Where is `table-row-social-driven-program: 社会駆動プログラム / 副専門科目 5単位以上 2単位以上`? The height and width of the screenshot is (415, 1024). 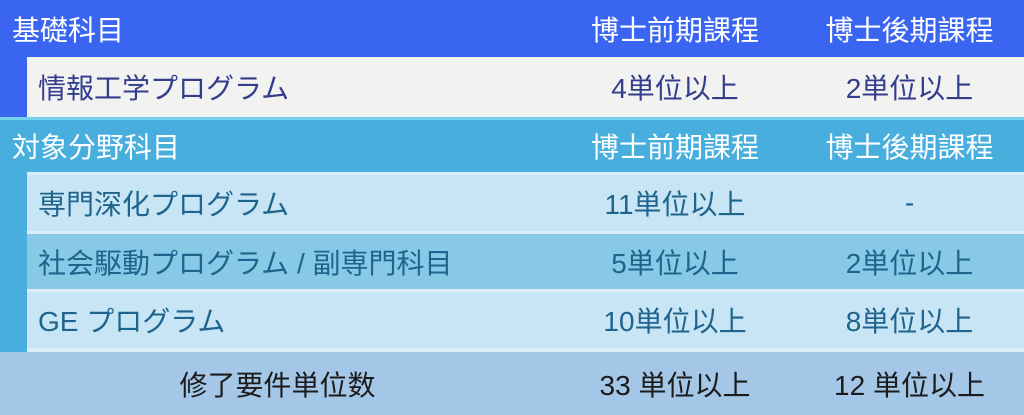
table-row-social-driven-program: 社会駆動プログラム / 副専門科目 5単位以上 2単位以上 is located at coordinates (525, 261).